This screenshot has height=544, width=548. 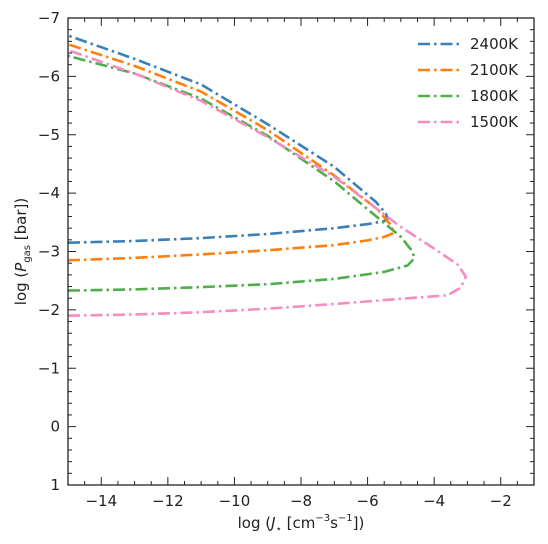 What do you see at coordinates (22, 251) in the screenshot?
I see `y-axis-label: log (Pgas [bar])` at bounding box center [22, 251].